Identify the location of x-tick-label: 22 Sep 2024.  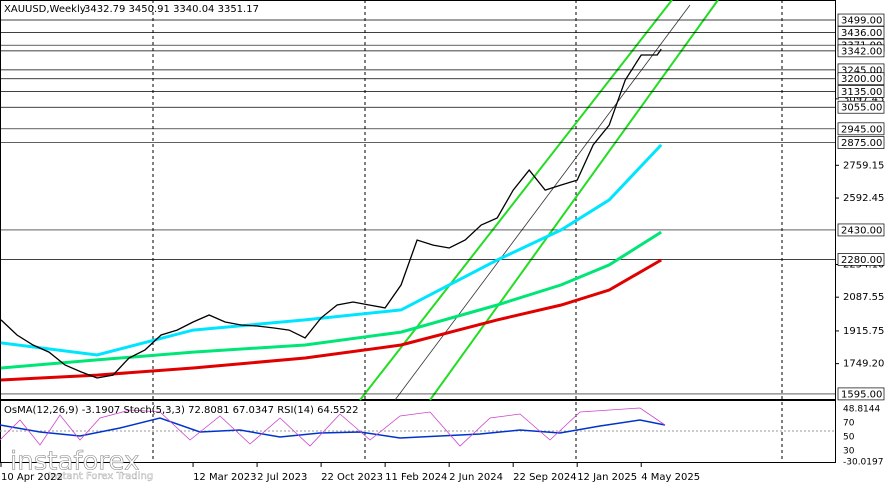
(544, 477).